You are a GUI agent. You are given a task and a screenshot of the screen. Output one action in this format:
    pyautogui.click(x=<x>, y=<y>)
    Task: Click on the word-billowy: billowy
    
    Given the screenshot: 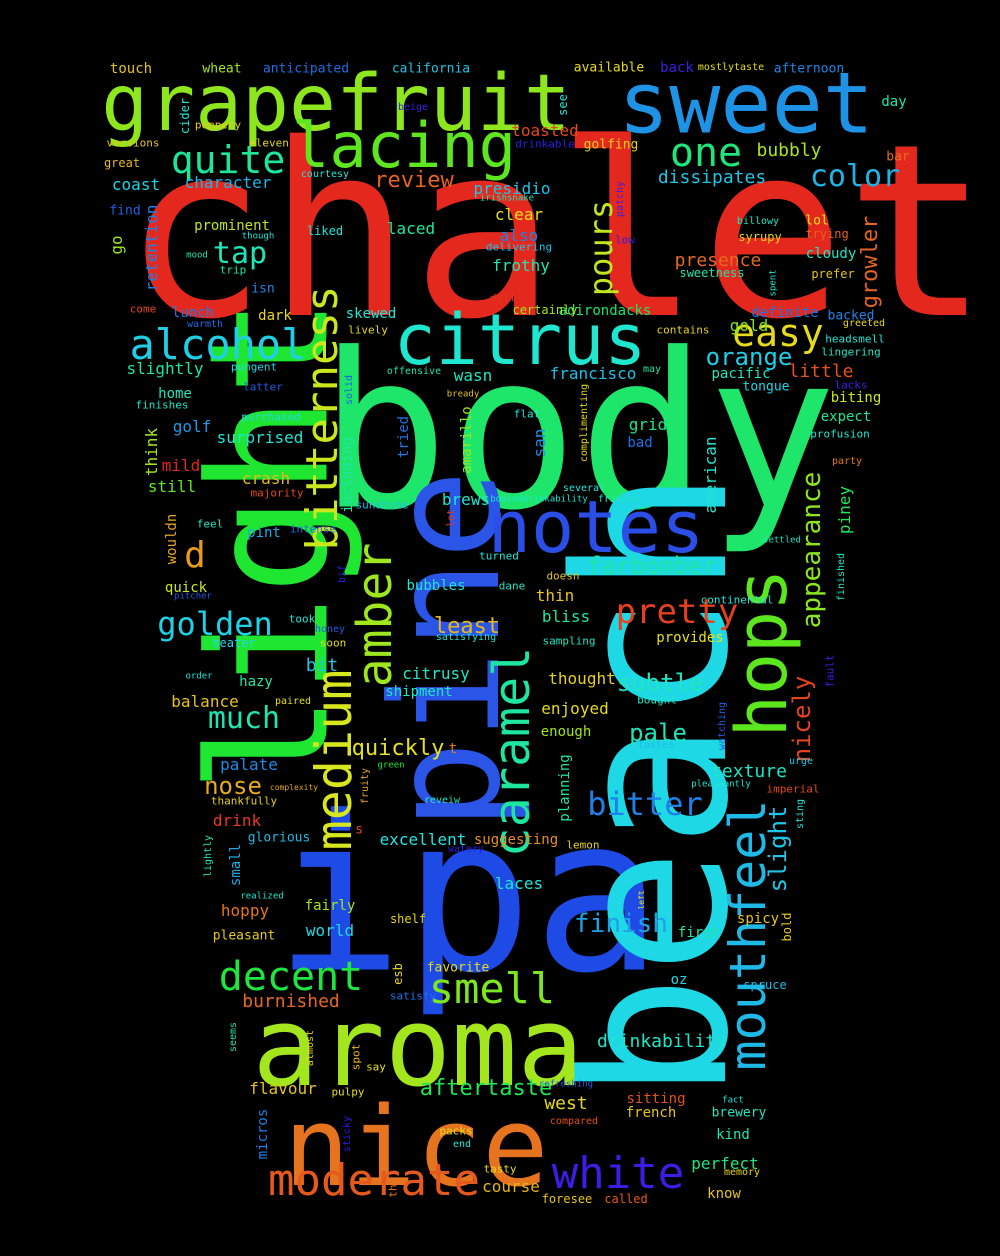 What is the action you would take?
    pyautogui.click(x=758, y=221)
    